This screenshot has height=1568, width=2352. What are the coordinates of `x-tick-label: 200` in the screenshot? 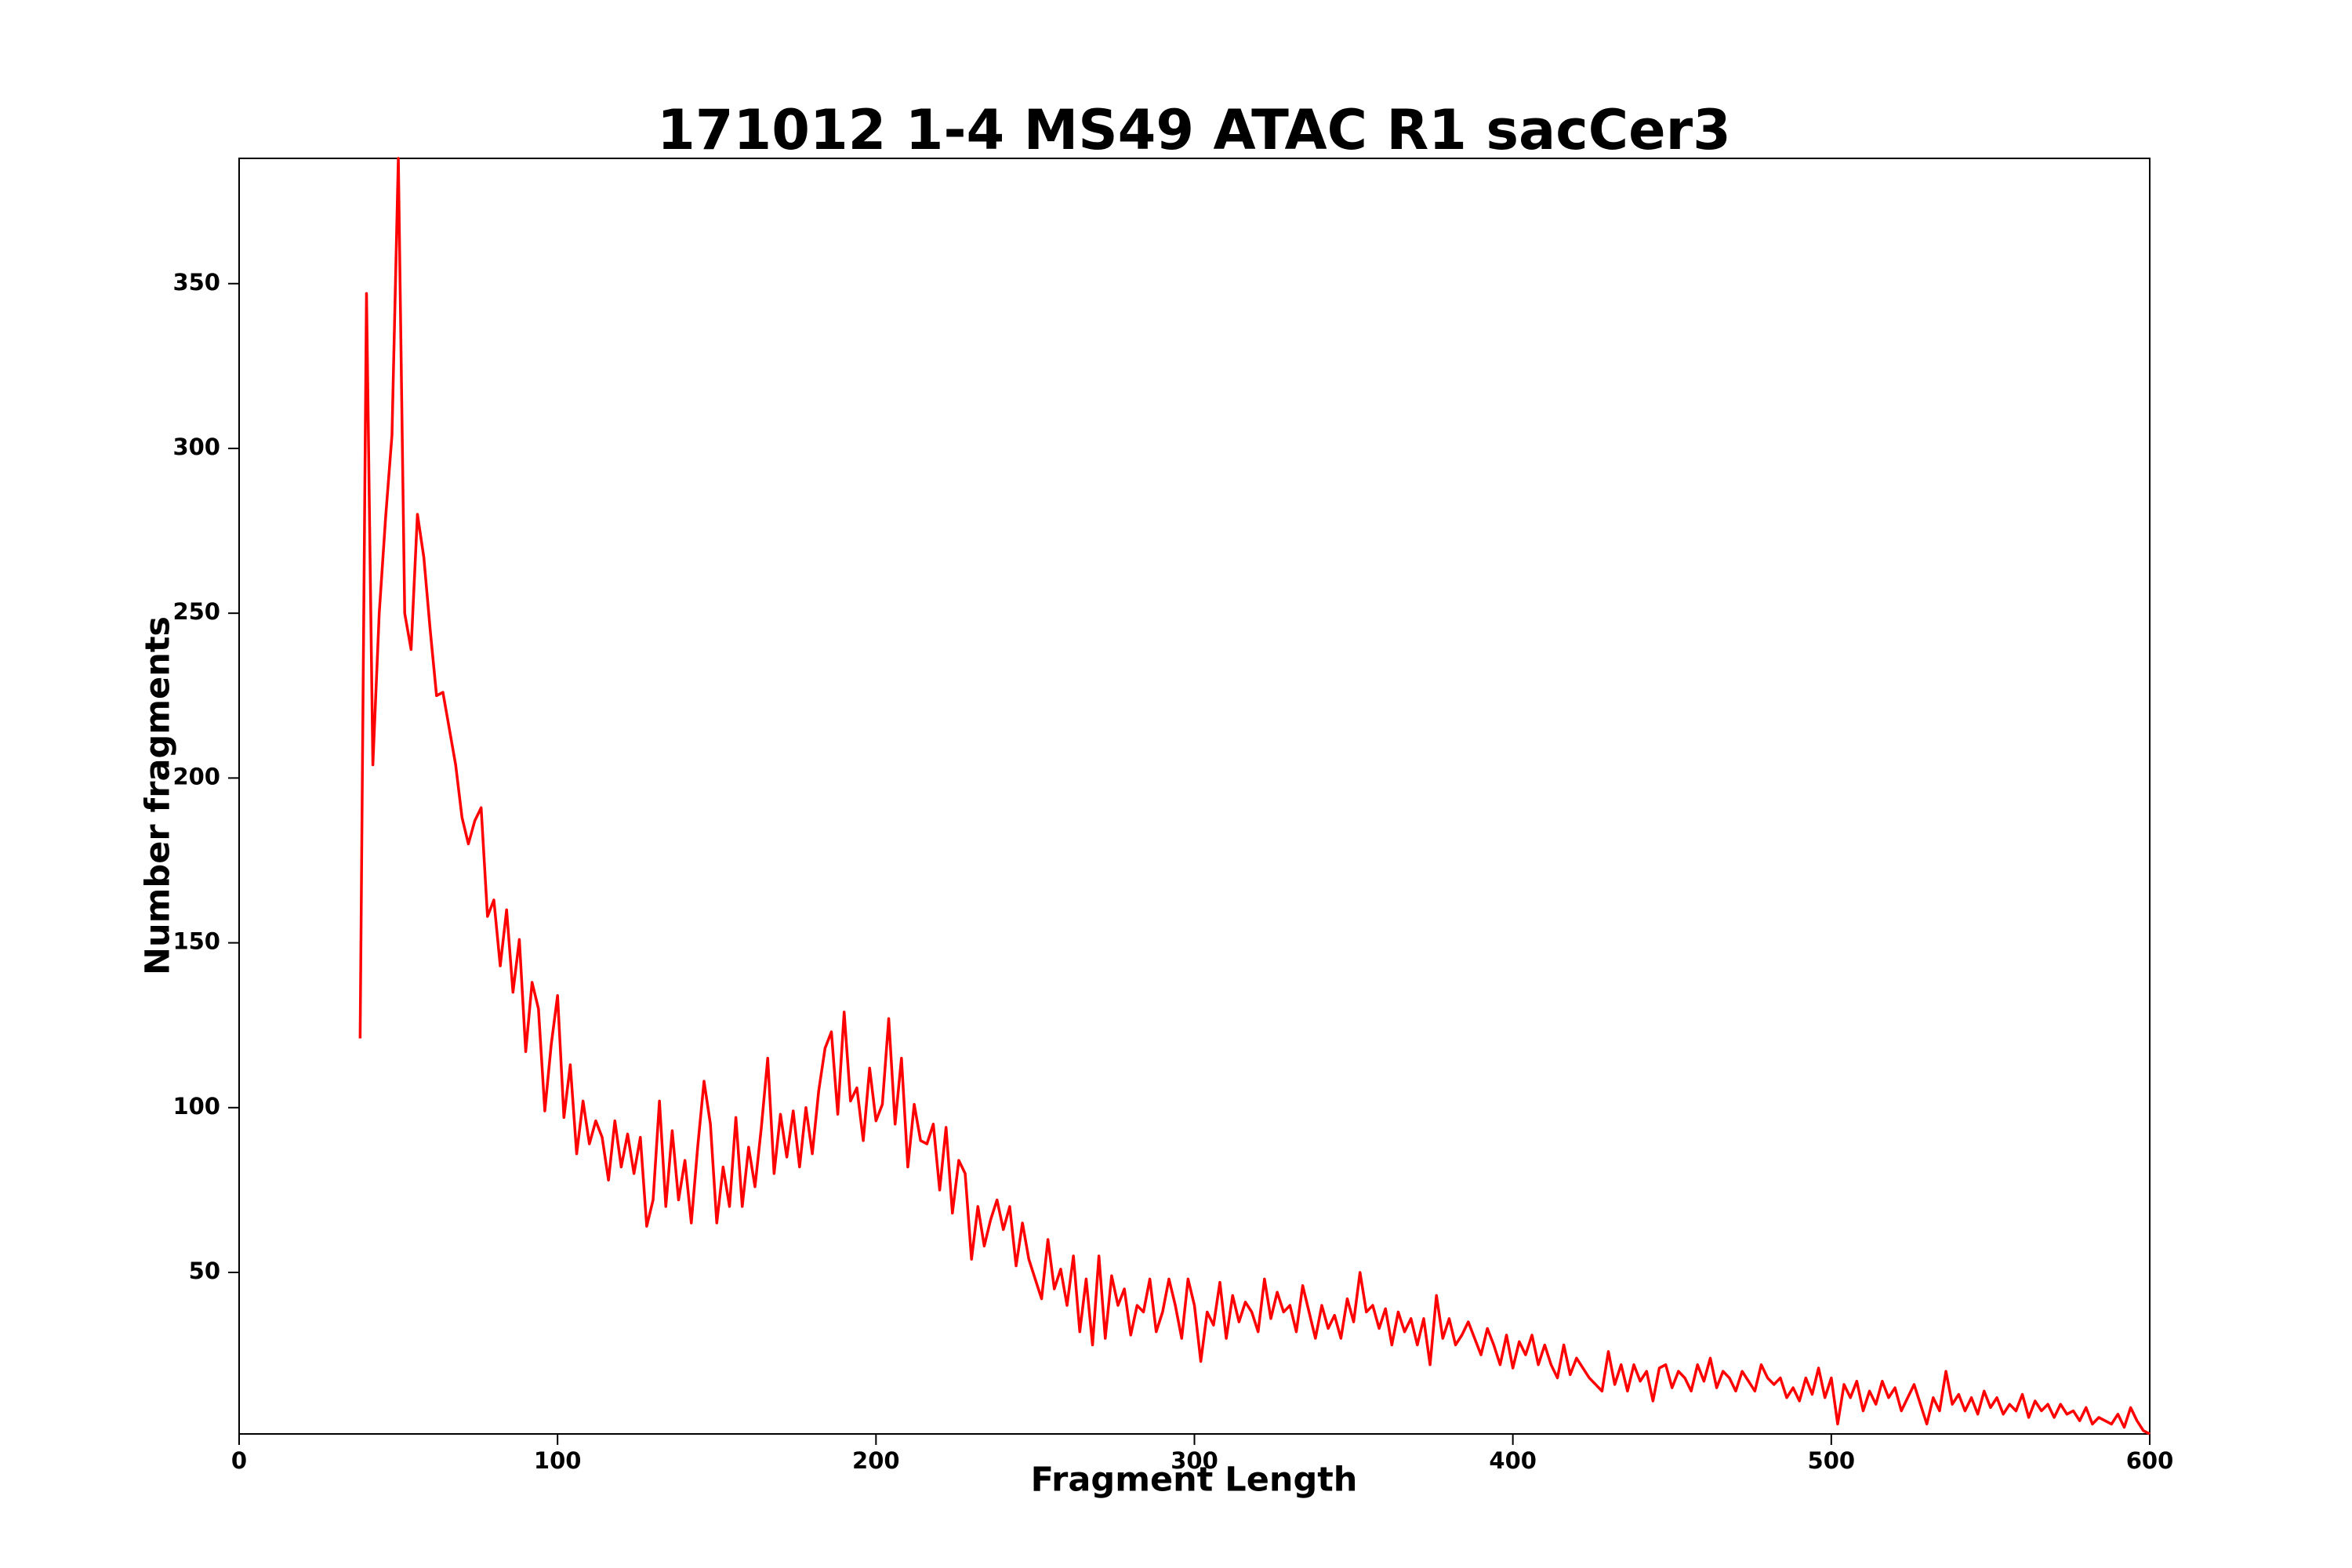 It's located at (876, 1460).